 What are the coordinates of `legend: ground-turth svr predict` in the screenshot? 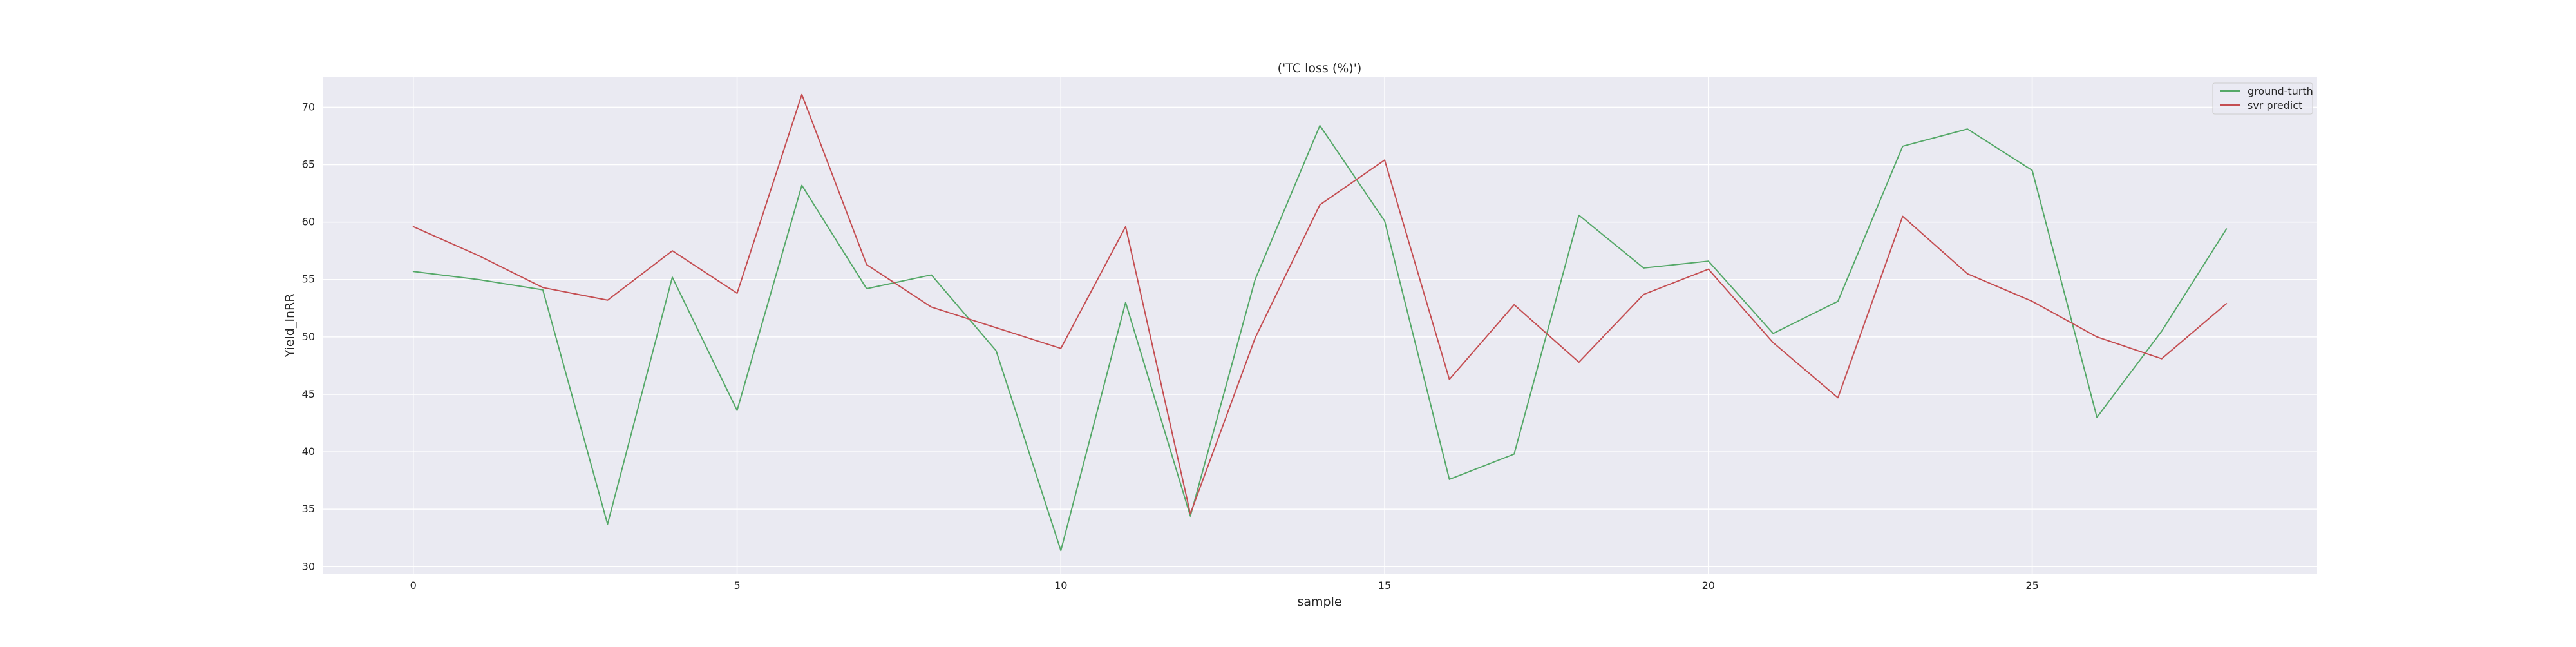 It's located at (2262, 98).